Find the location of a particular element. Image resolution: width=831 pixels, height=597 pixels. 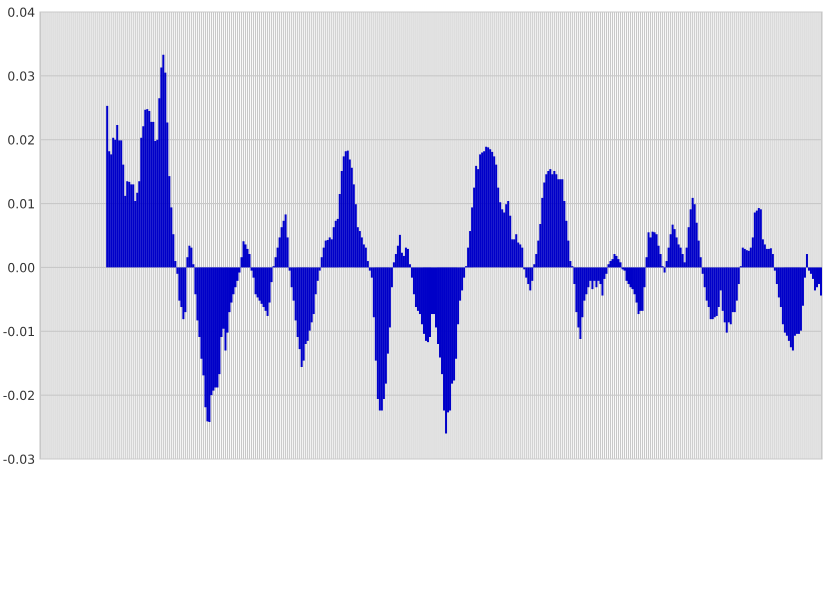

y-tick-label: 0.02 is located at coordinates (21, 140).